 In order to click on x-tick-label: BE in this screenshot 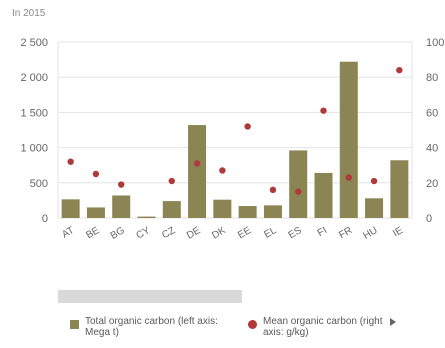, I will do `click(92, 233)`.